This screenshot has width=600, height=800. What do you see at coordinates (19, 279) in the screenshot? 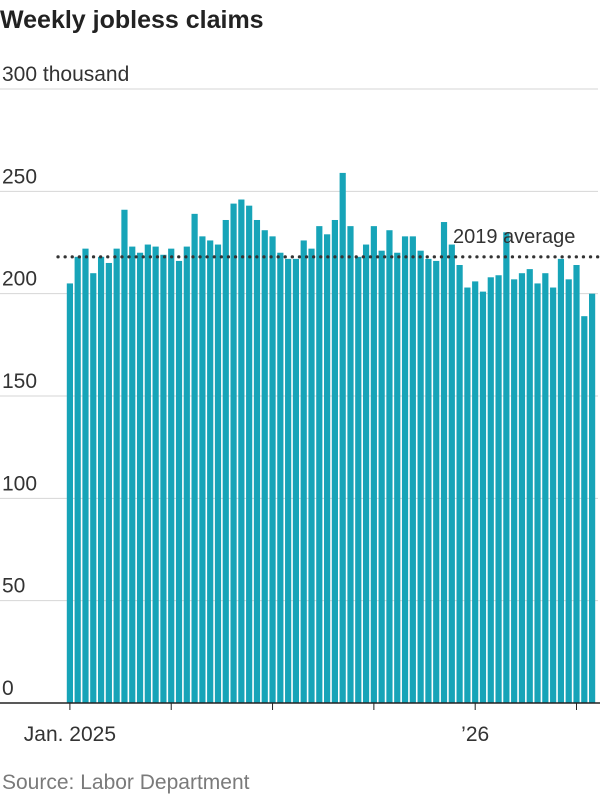
I see `y-tick-label: 200` at bounding box center [19, 279].